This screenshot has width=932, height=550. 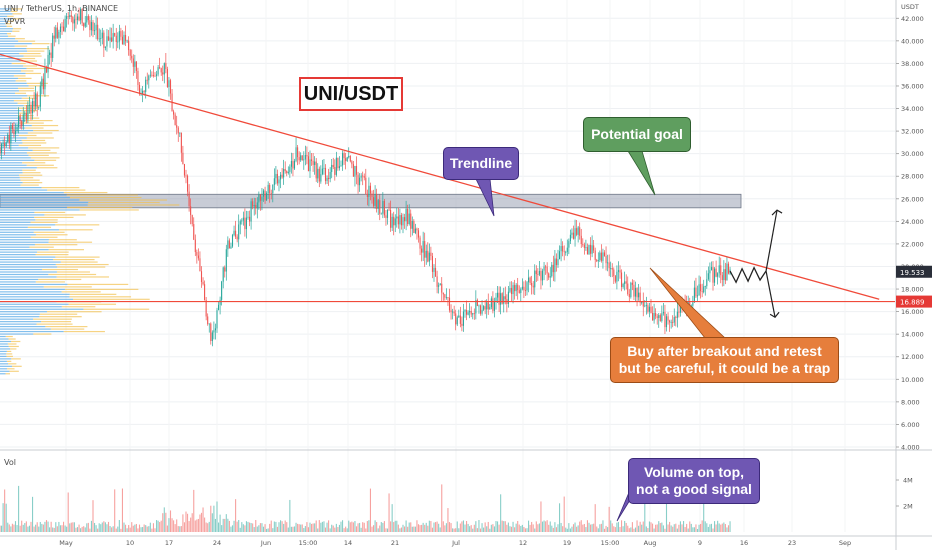 I want to click on volume-warning-callout: Volume on top, not a good signal, so click(x=694, y=481).